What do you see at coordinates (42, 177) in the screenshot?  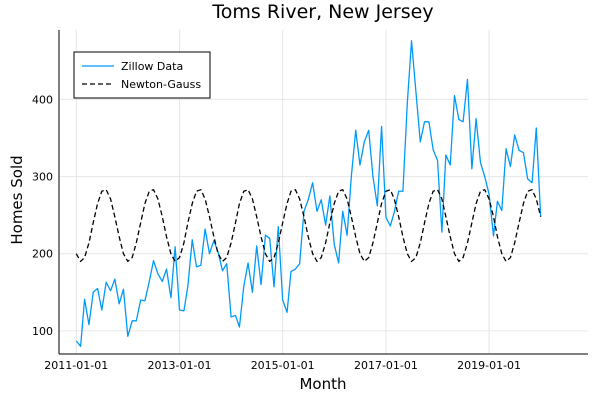 I see `y-tick-label: 300` at bounding box center [42, 177].